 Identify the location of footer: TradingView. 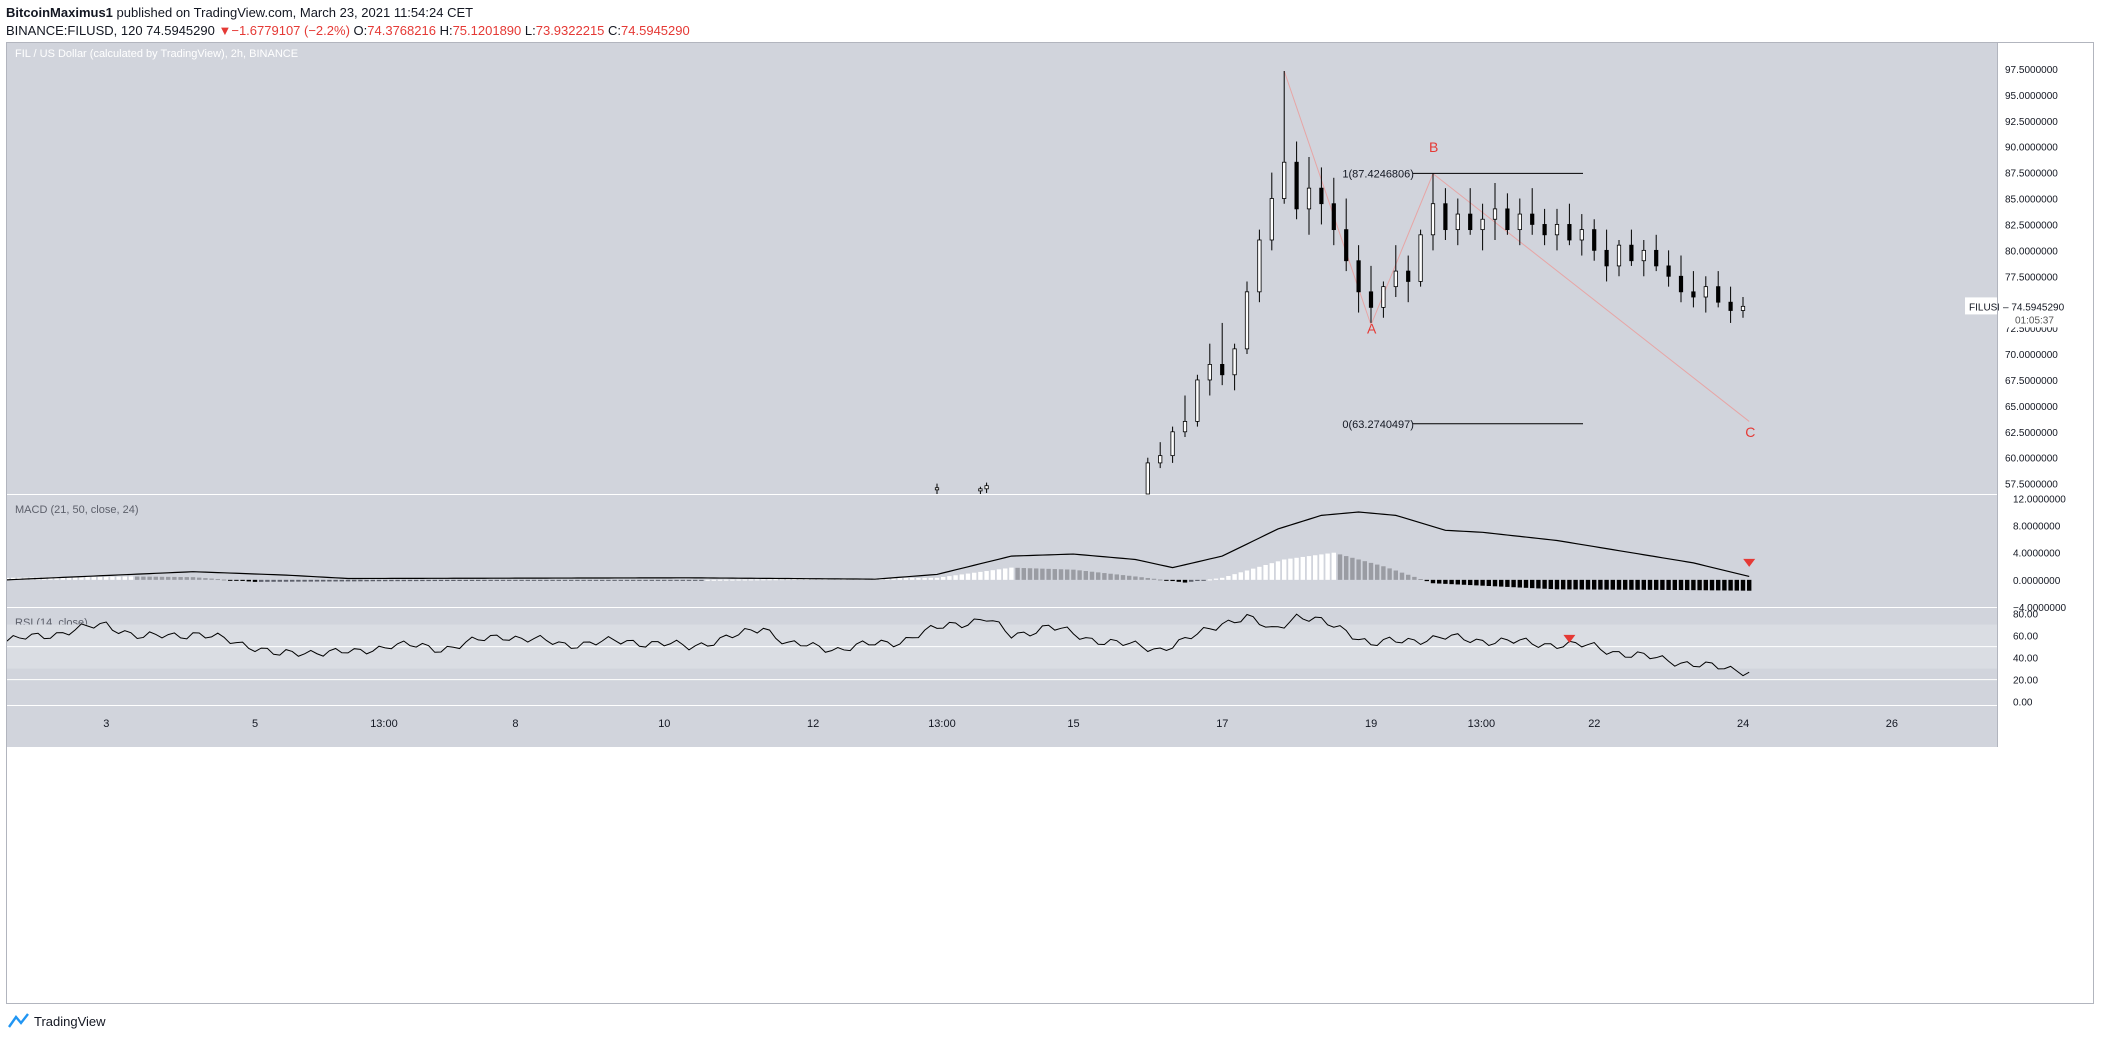
(57, 1021).